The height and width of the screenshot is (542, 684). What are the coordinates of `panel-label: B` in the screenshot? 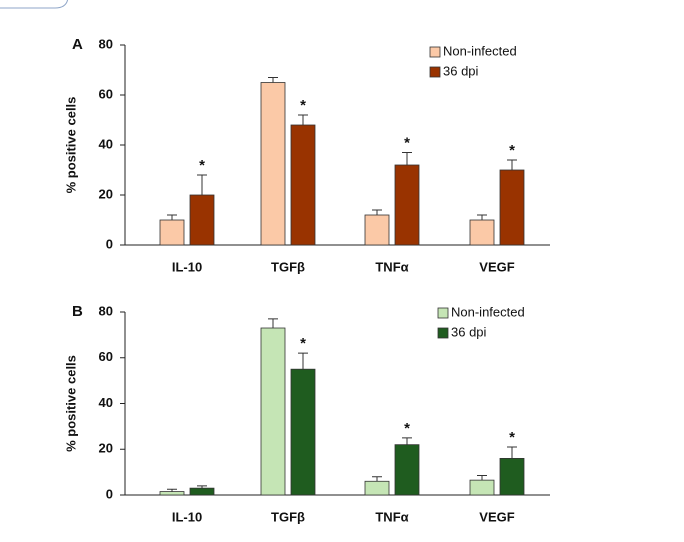 It's located at (77, 311).